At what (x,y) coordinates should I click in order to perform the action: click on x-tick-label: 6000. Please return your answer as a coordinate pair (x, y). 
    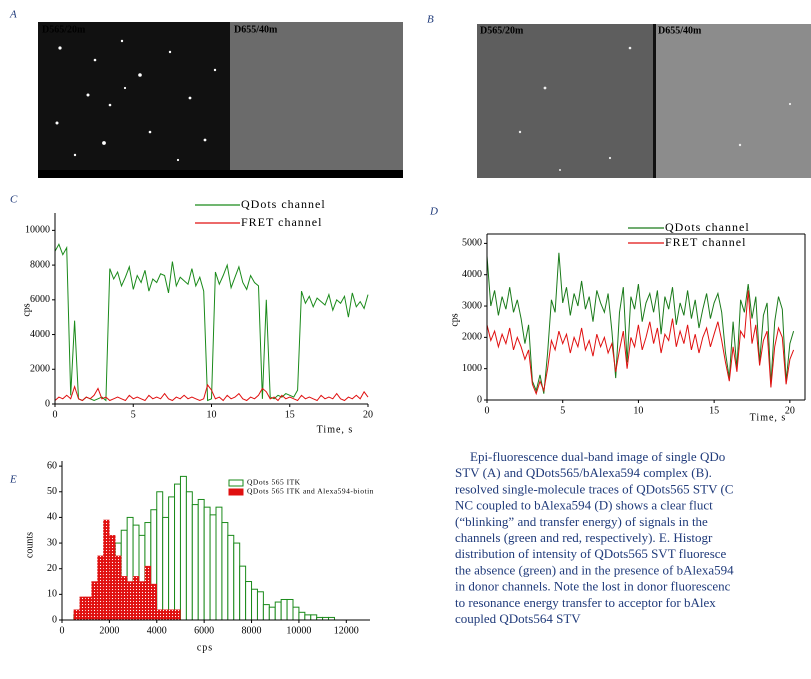
    Looking at the image, I should click on (204, 630).